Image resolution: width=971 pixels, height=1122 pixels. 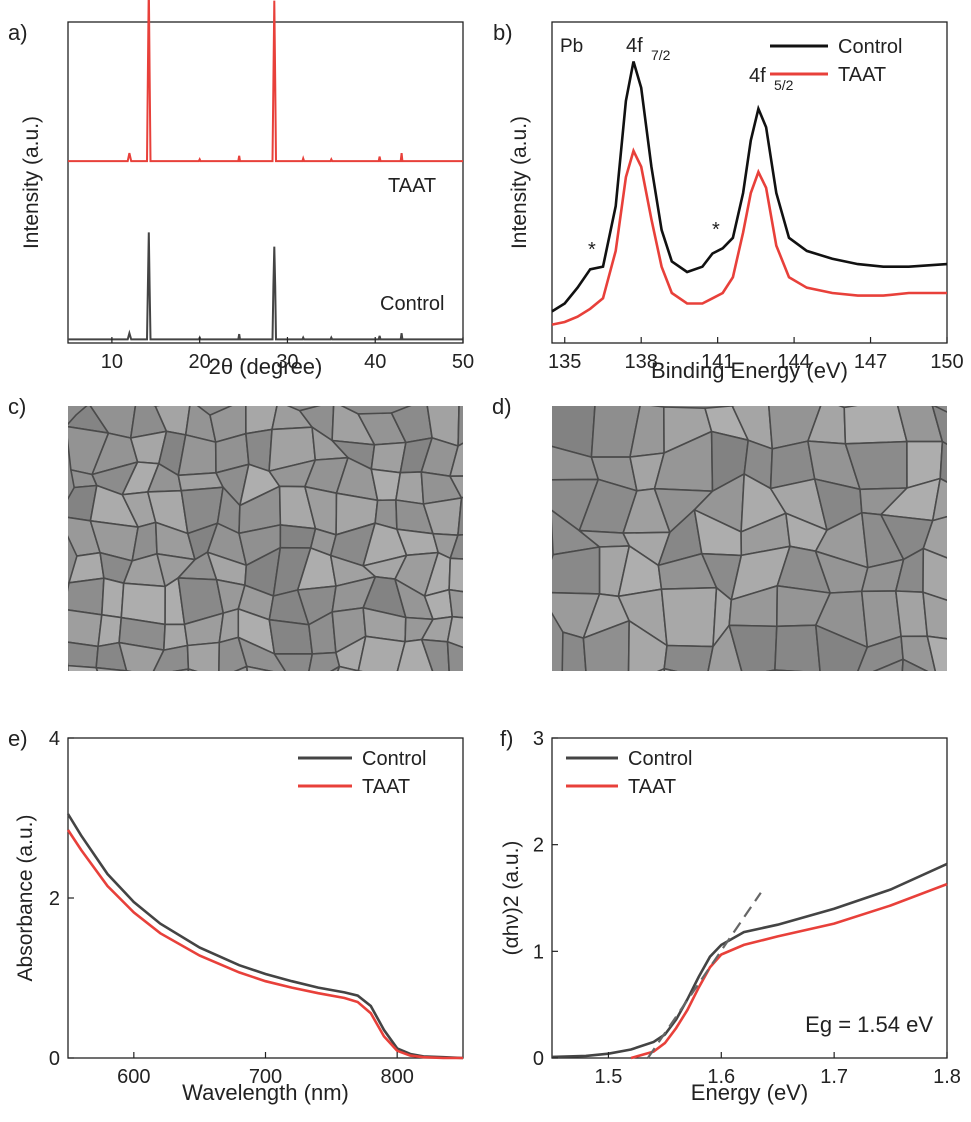 I want to click on x-axis-title-f: Energy (eV), so click(x=749, y=1092).